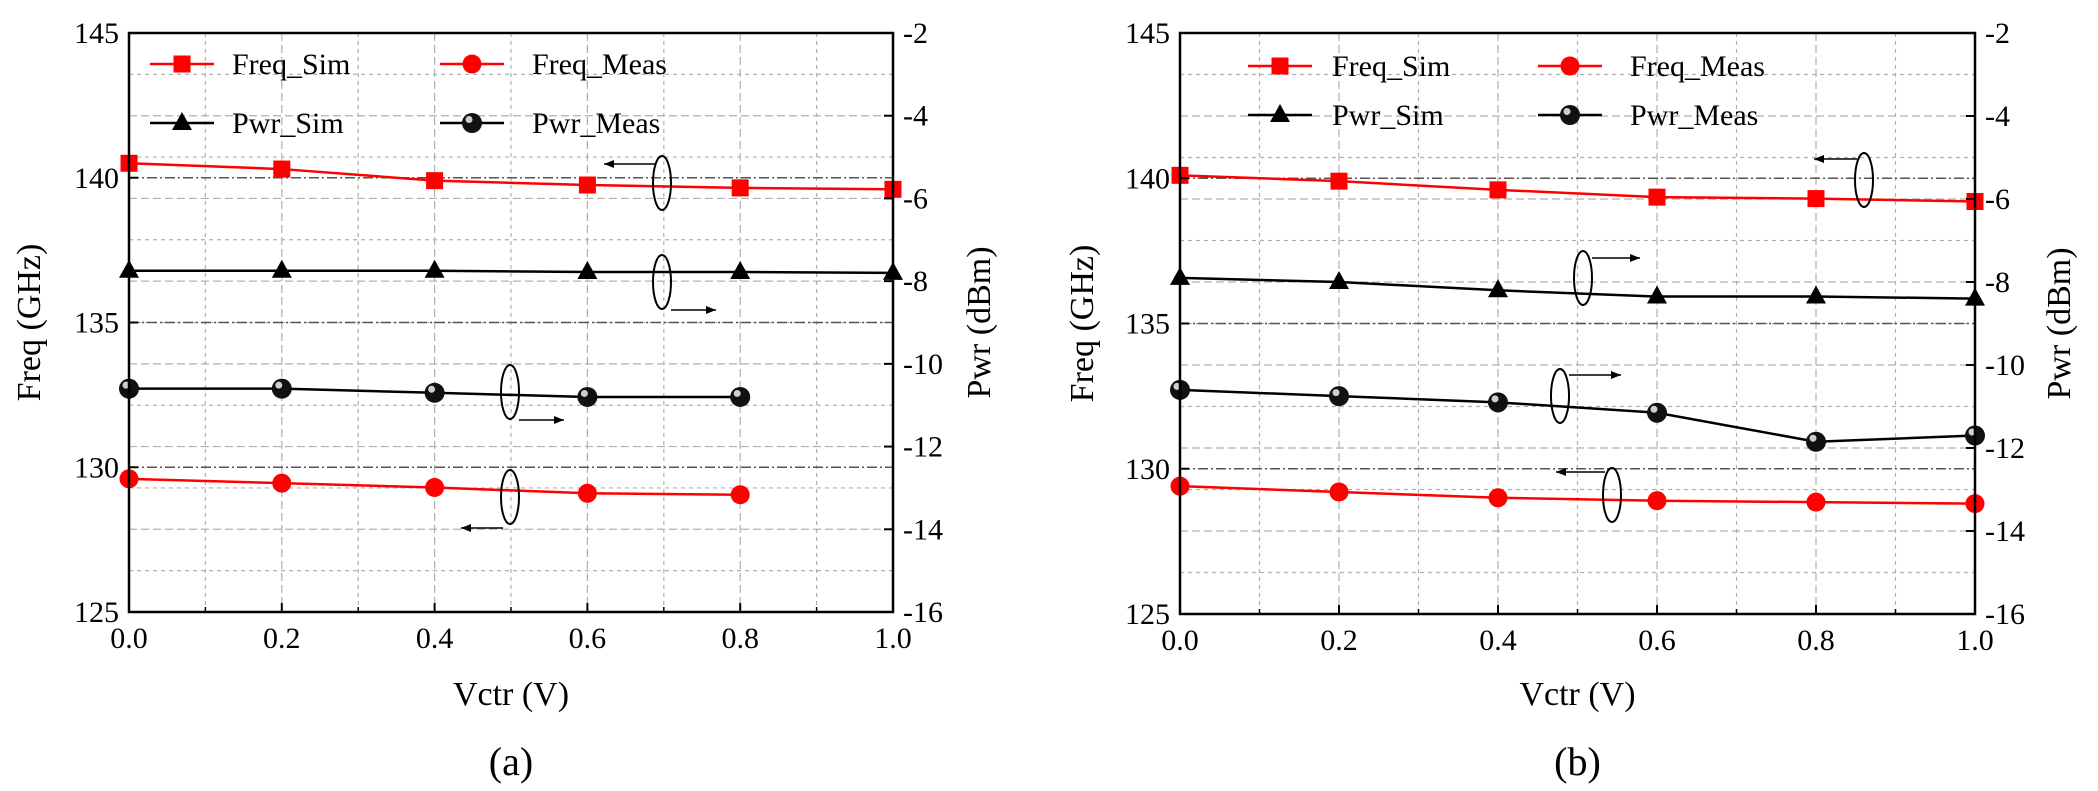 The height and width of the screenshot is (791, 2098). Describe the element at coordinates (599, 64) in the screenshot. I see `legend-label: Freq_Meas` at that location.